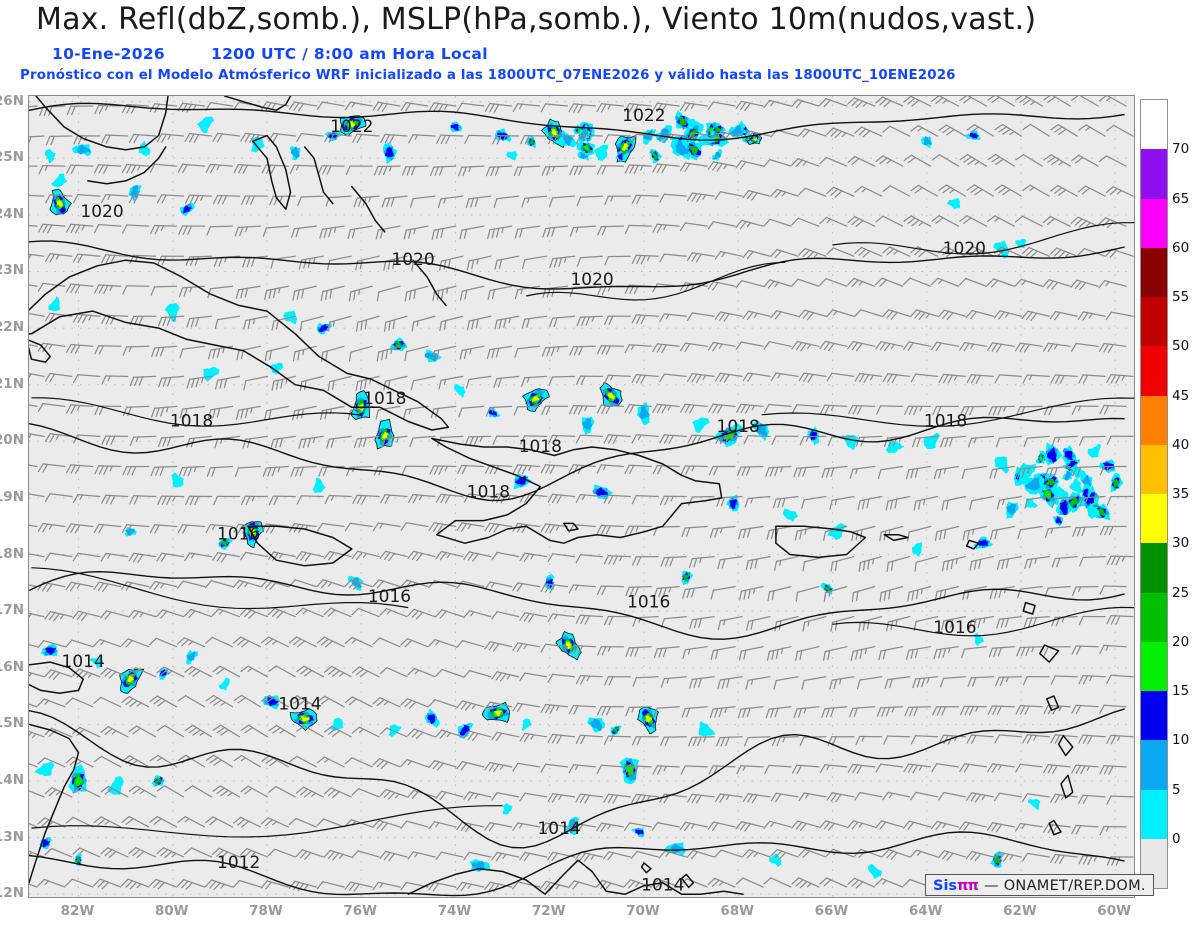  I want to click on forecast-date: 10-Ene-2026, so click(109, 54).